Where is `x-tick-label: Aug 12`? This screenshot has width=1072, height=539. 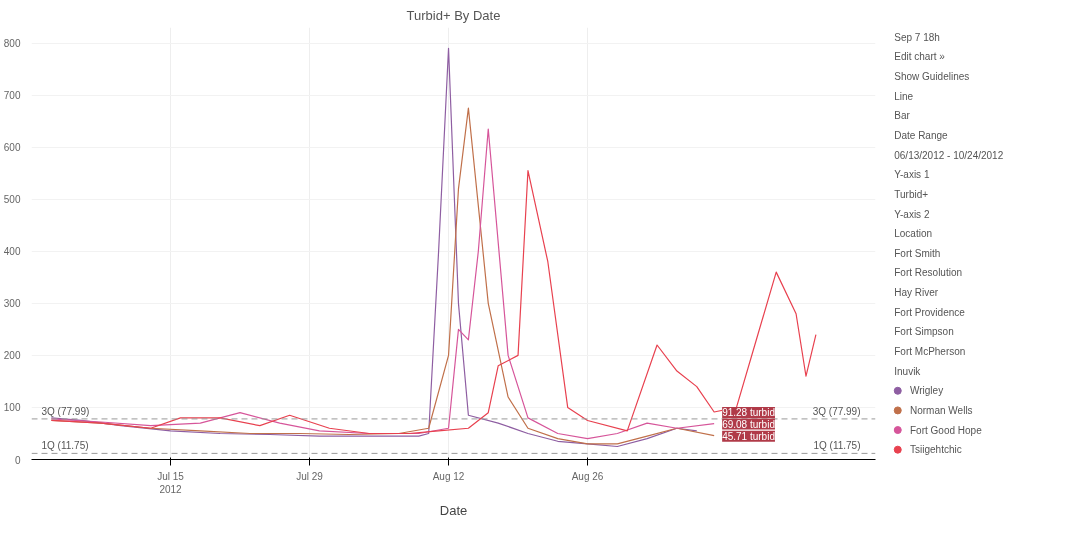 x-tick-label: Aug 12 is located at coordinates (448, 476).